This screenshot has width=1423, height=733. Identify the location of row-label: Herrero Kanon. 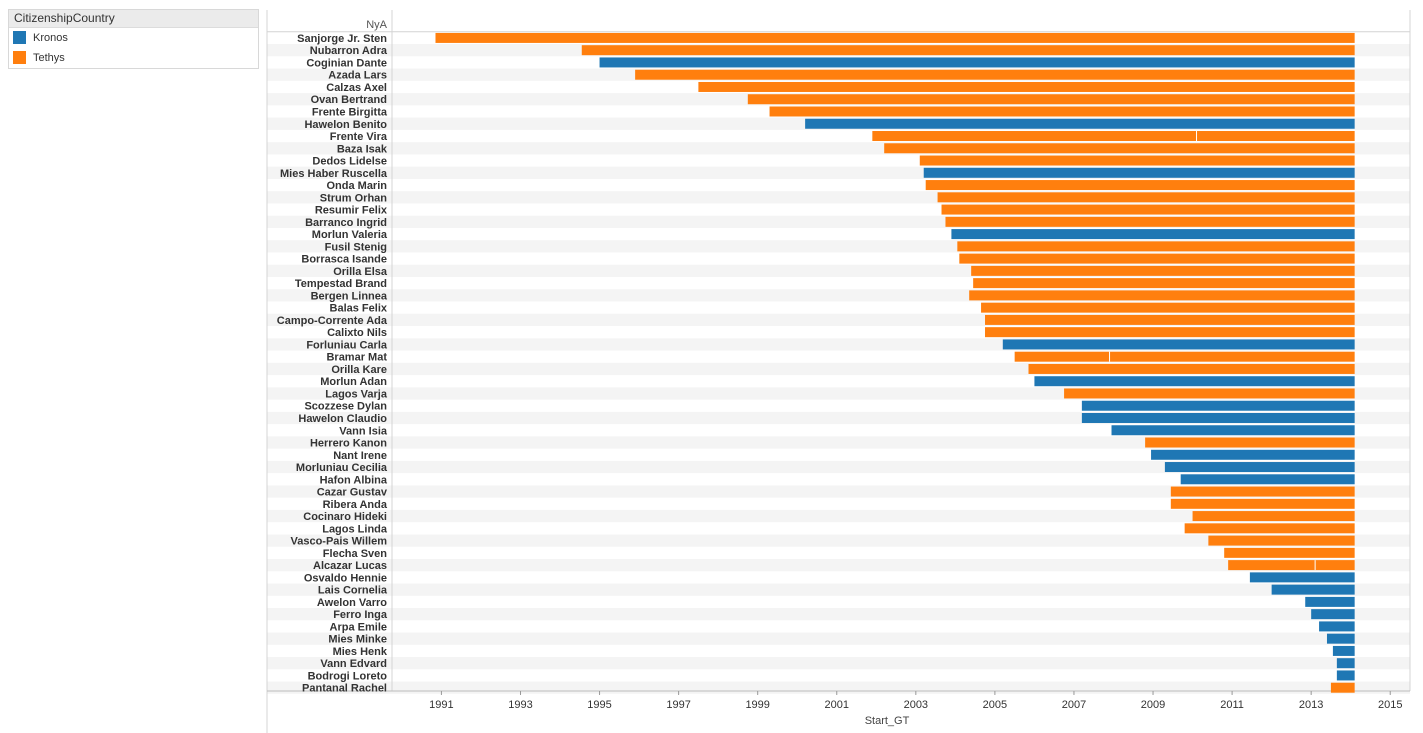
(348, 444).